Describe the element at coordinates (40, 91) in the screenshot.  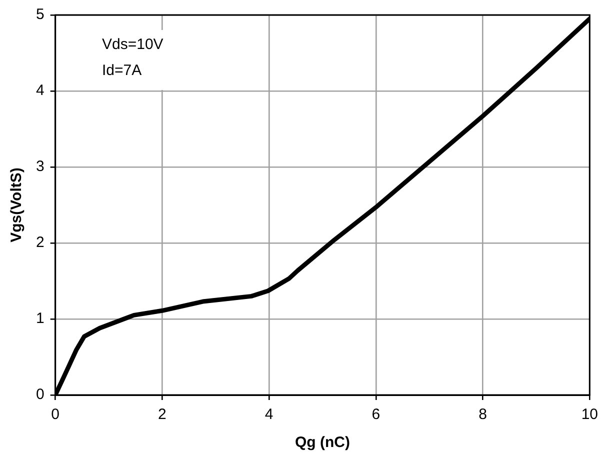
I see `y-tick-label: 4` at that location.